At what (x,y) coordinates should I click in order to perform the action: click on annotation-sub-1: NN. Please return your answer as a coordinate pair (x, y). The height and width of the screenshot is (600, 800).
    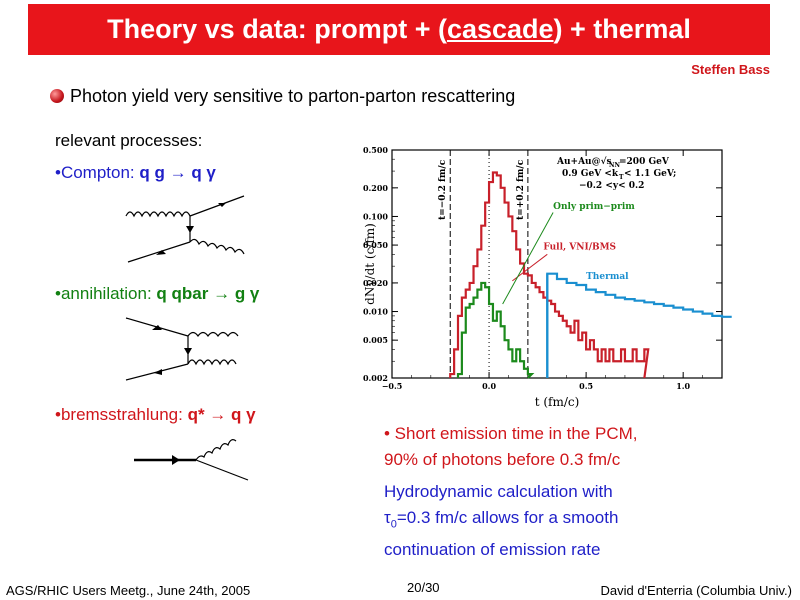
    Looking at the image, I should click on (614, 165).